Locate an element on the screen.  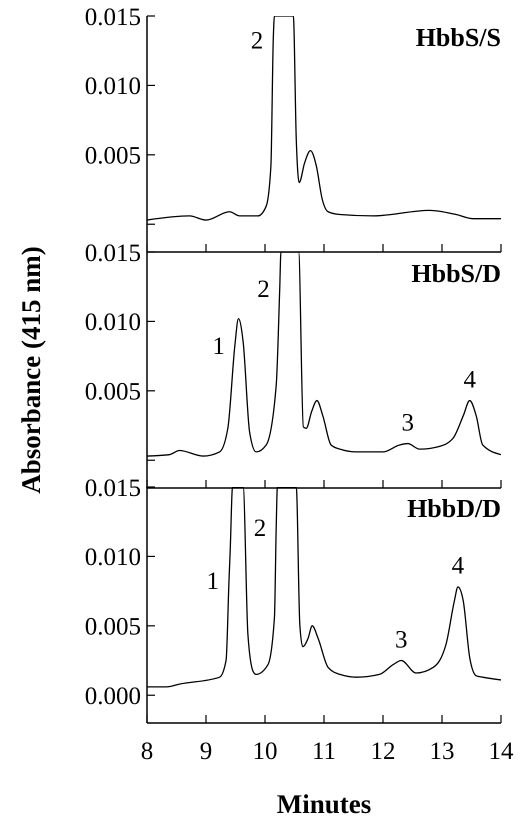
x-tick-label: 13 is located at coordinates (442, 751).